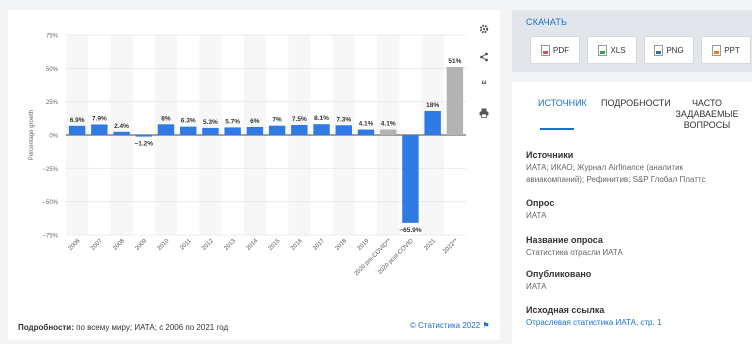  Describe the element at coordinates (540, 210) in the screenshot. I see `source-section-survey: Опрос ИАТА` at that location.